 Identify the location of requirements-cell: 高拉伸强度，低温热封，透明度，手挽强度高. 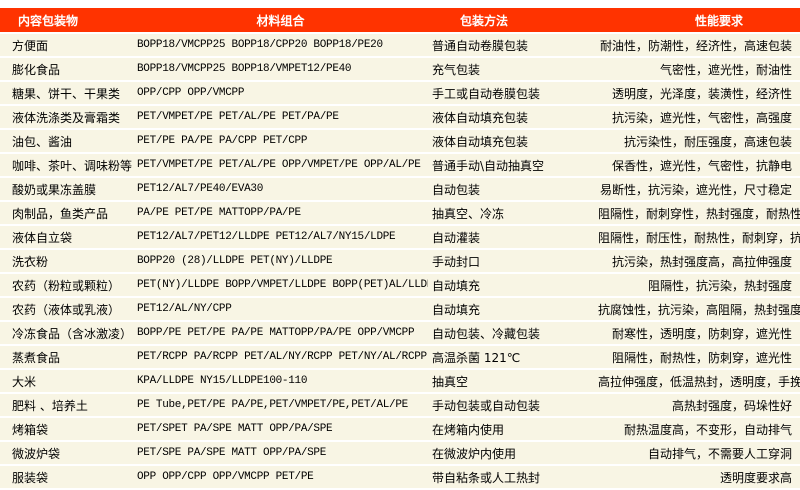
(699, 381).